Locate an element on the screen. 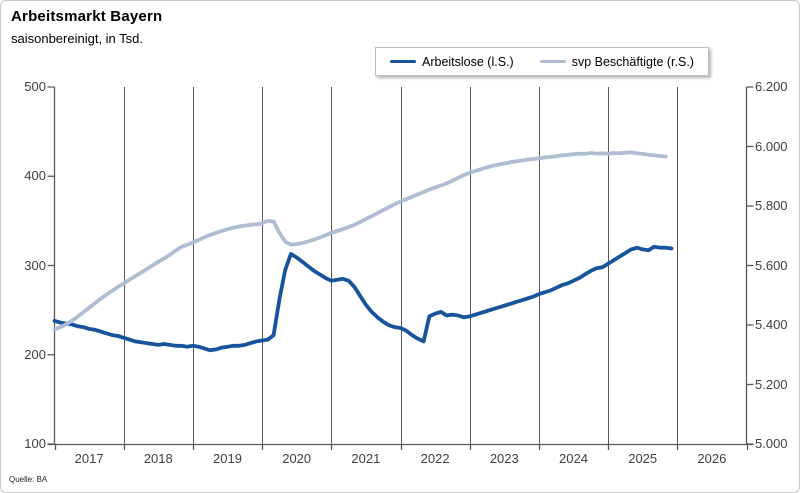  legend-entry-arbeitslose: Arbeitslose (l.S.) is located at coordinates (452, 62).